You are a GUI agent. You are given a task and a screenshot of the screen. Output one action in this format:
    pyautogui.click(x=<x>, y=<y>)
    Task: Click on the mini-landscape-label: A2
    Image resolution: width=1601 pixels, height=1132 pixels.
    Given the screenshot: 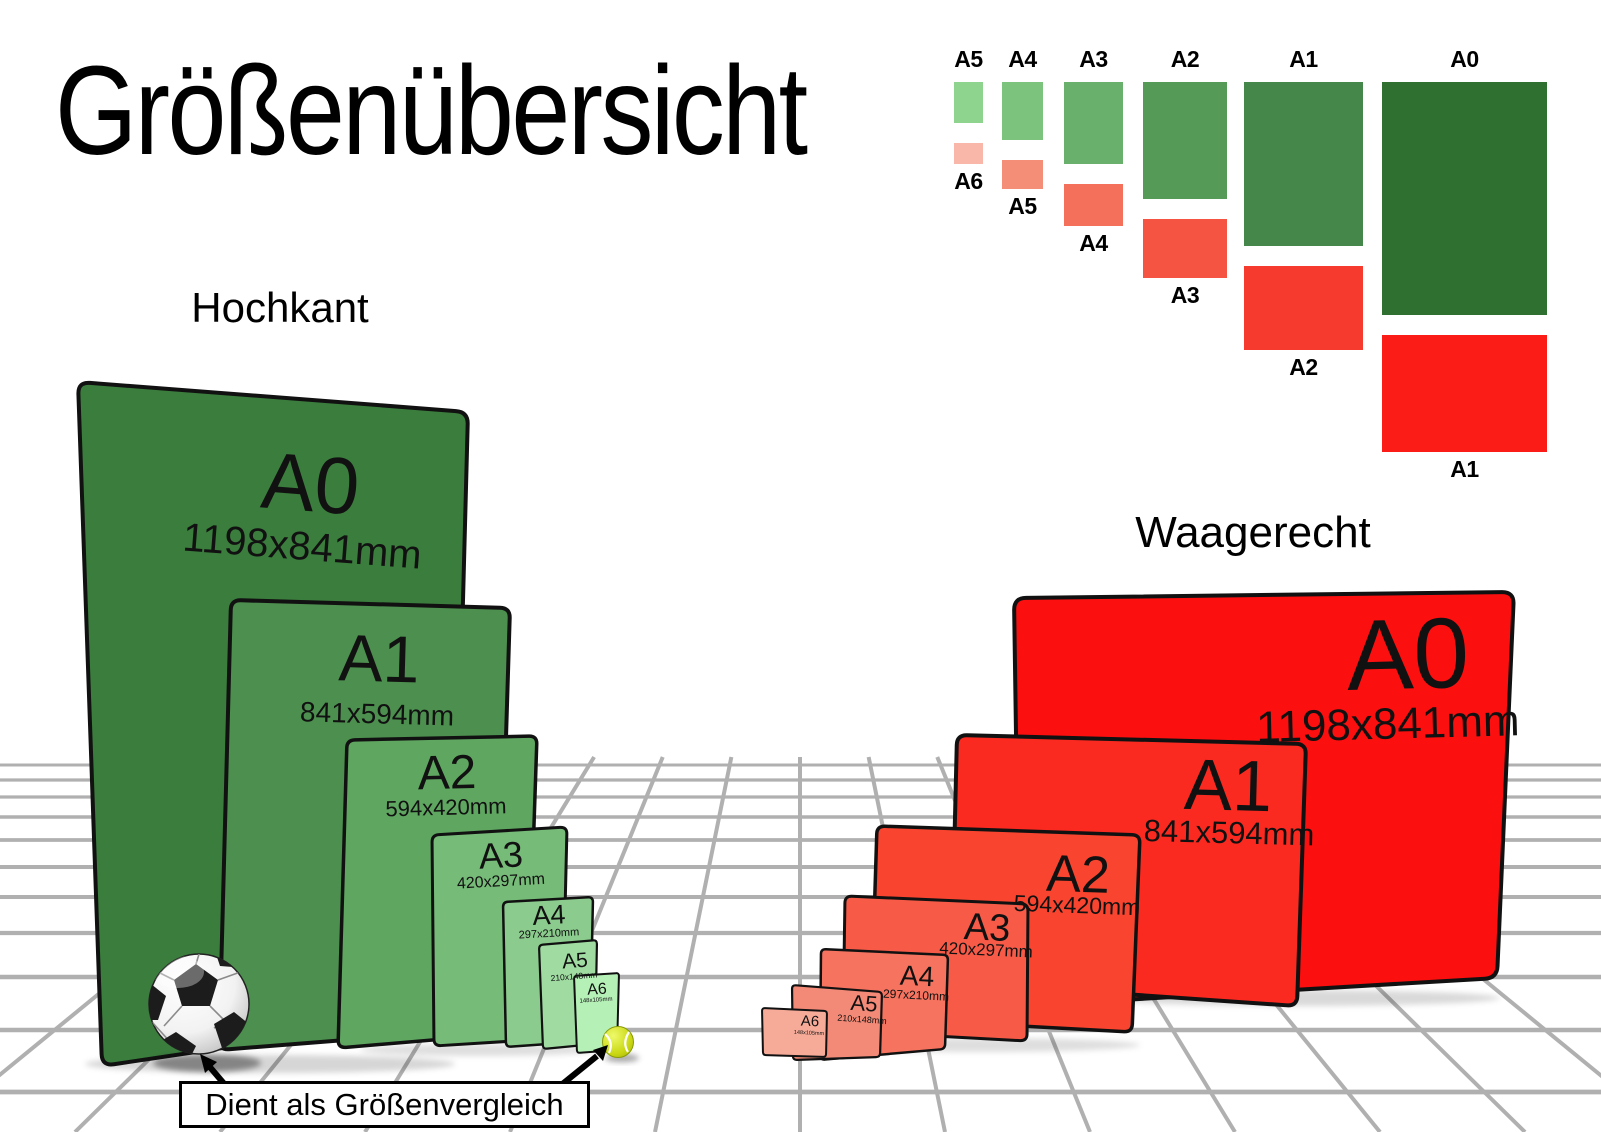 What is the action you would take?
    pyautogui.click(x=1303, y=367)
    